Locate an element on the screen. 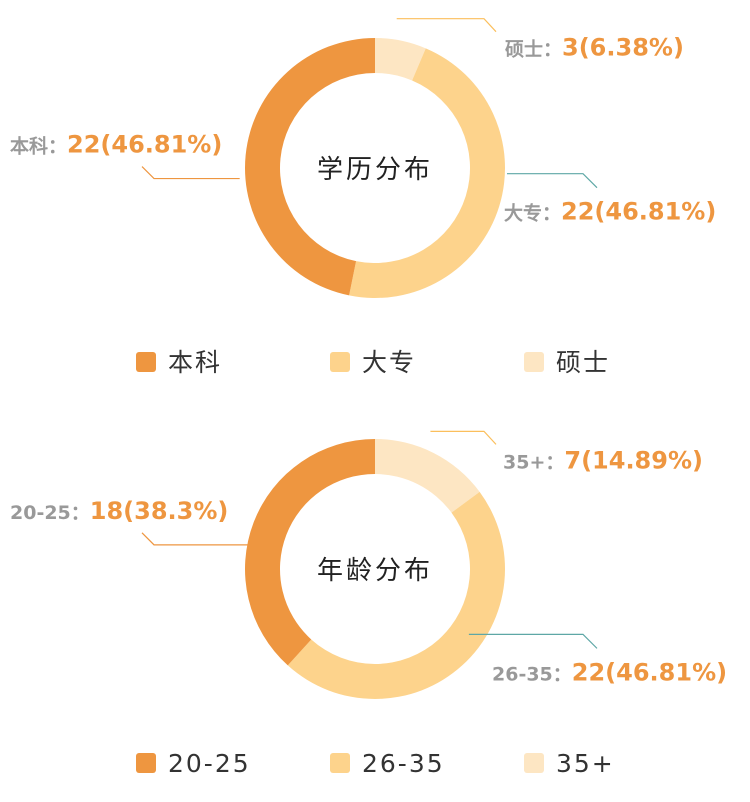 The width and height of the screenshot is (750, 802). slice-label-0: 20-25：18(38.3%) is located at coordinates (119, 511).